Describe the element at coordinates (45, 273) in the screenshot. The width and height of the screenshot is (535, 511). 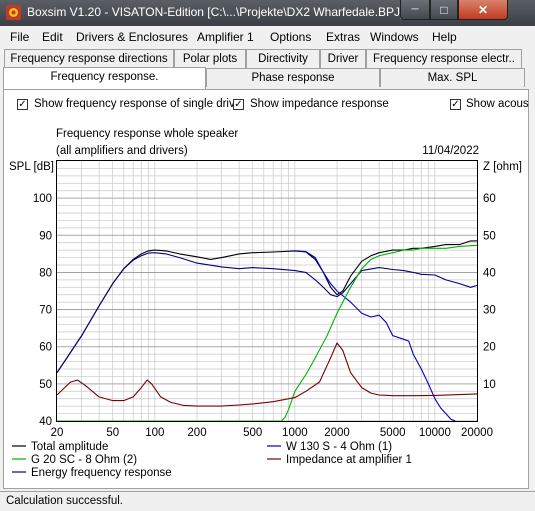
I see `y-tick-label: 80` at that location.